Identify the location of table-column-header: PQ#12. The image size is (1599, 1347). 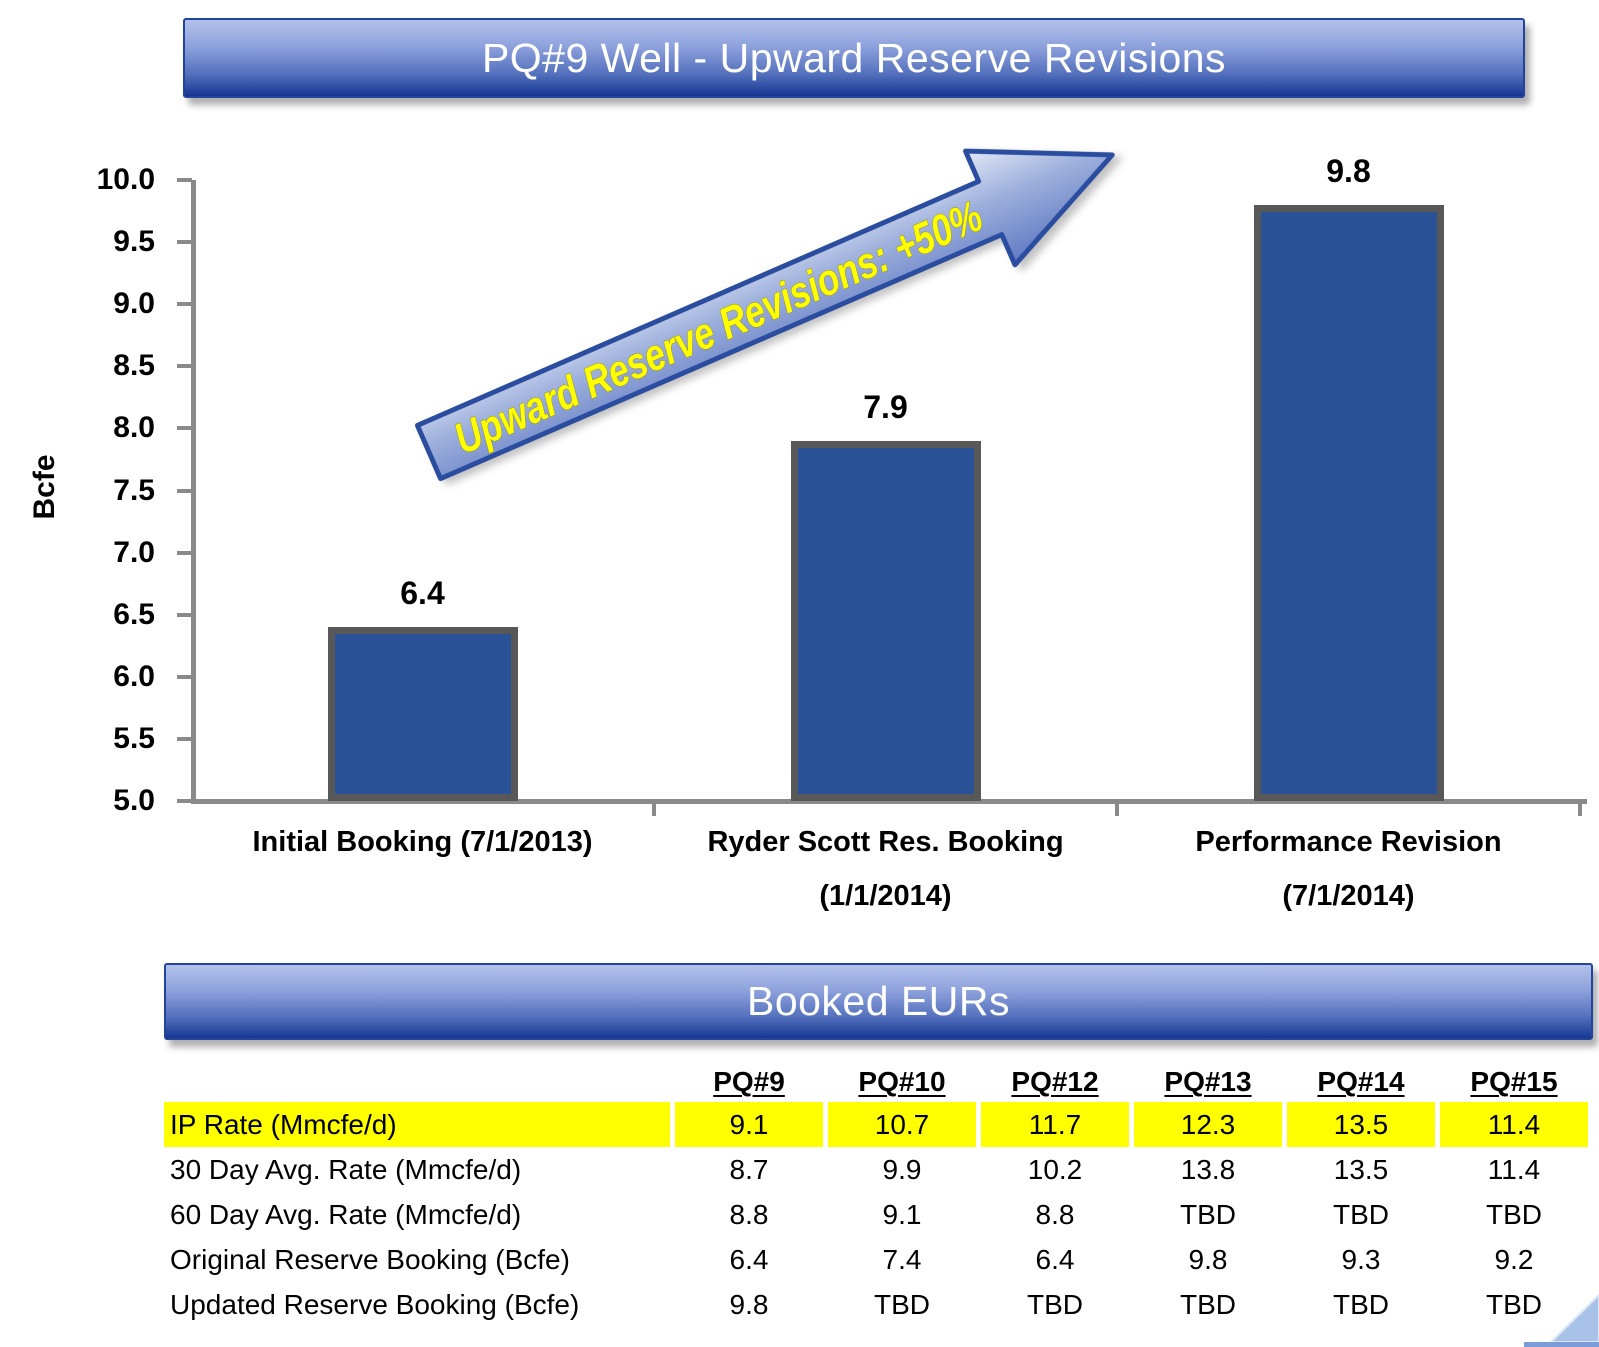
(1055, 1080).